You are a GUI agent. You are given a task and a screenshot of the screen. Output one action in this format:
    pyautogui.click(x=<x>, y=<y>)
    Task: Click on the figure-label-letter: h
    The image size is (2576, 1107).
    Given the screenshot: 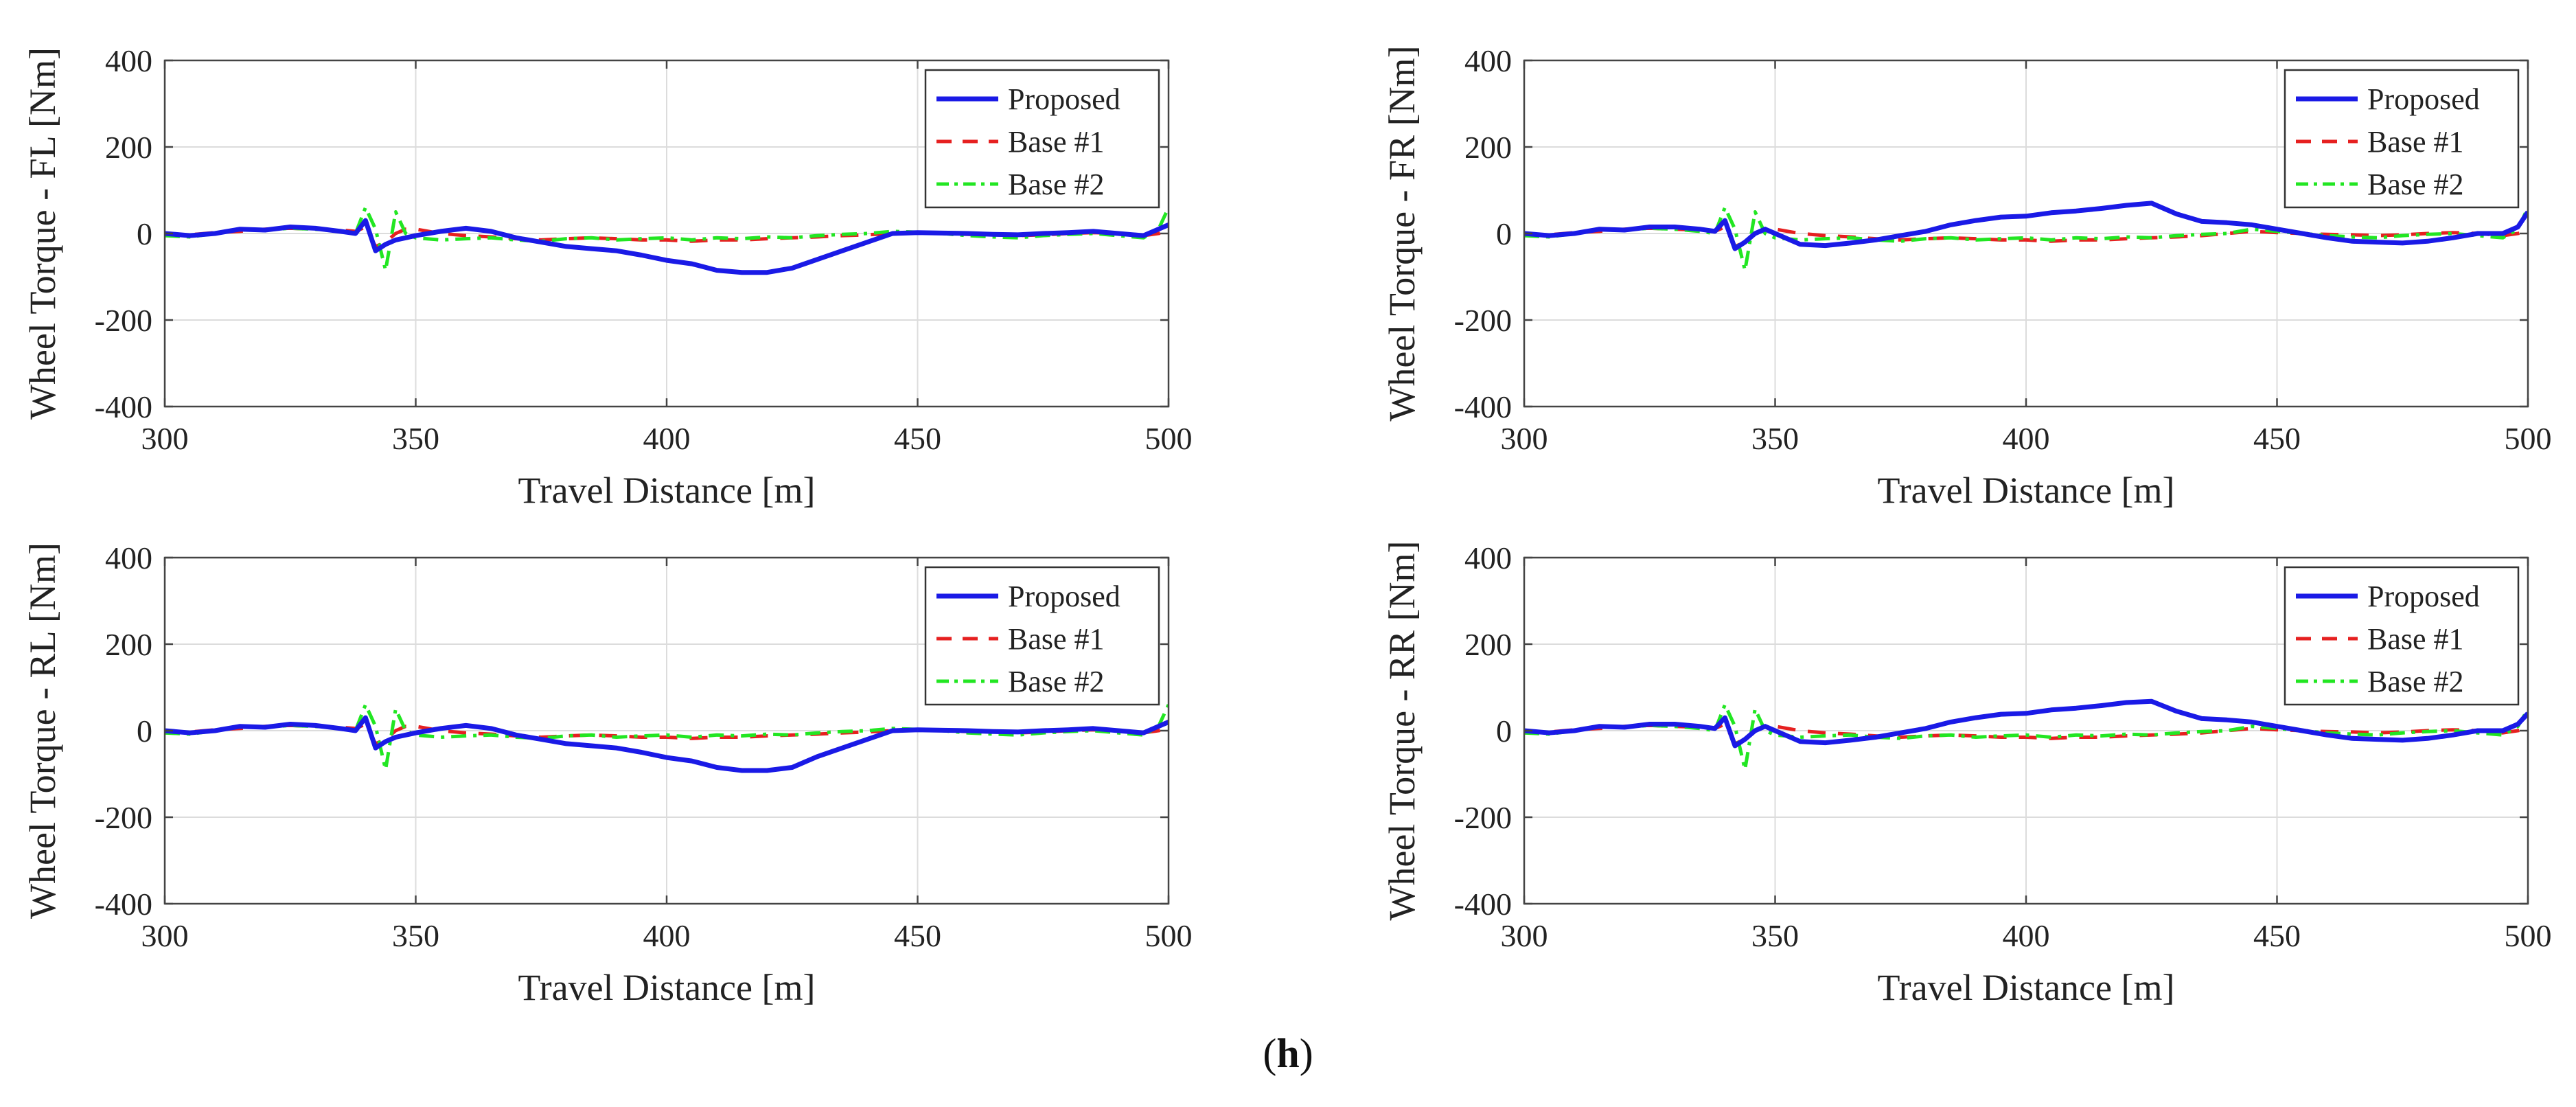 What is the action you would take?
    pyautogui.click(x=1288, y=1053)
    